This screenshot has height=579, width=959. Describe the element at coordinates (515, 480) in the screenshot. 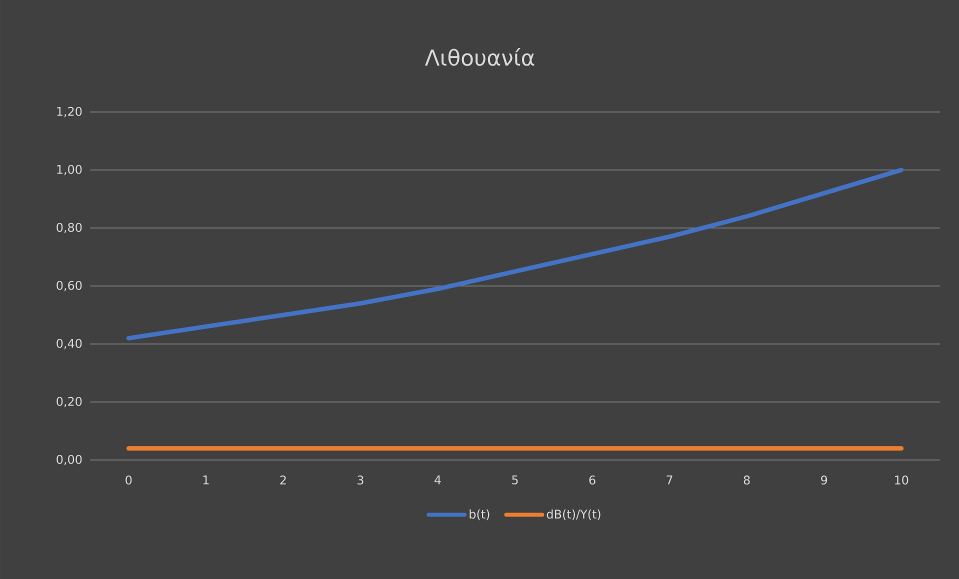

I see `x-tick-label: 5` at that location.